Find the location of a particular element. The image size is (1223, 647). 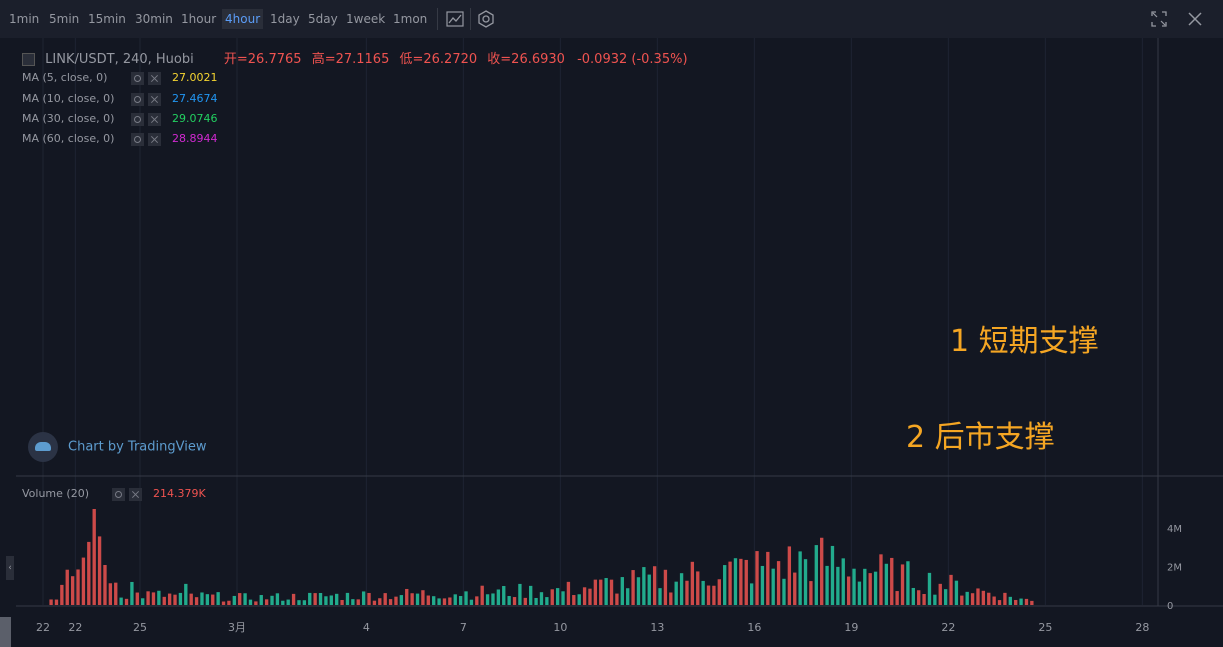

timeframe-5day: 5day is located at coordinates (323, 19).